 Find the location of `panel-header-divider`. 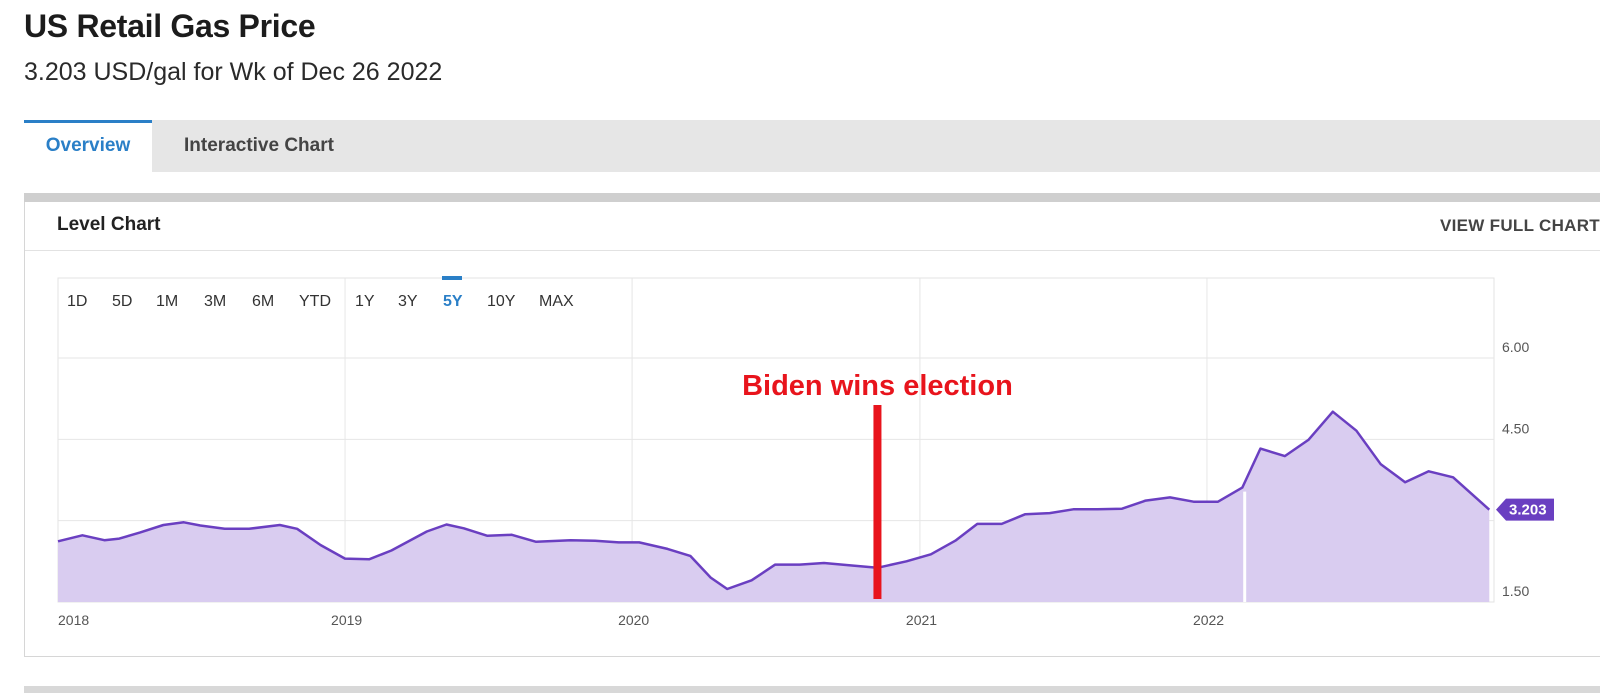

panel-header-divider is located at coordinates (812, 250).